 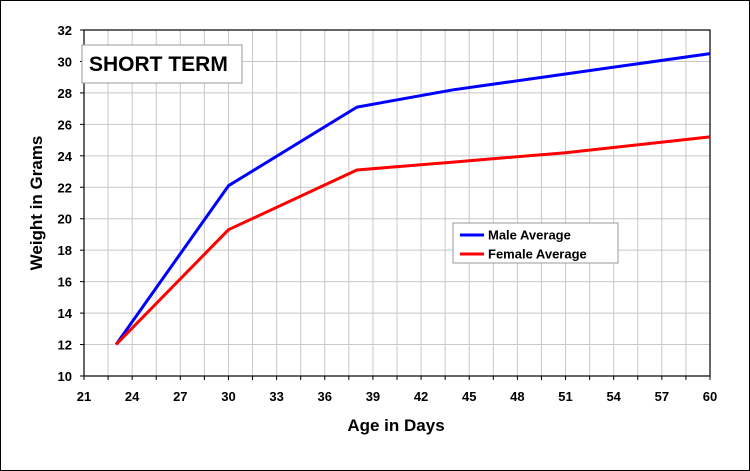 I want to click on y-axis-ticks: 10 12 14 16 18 20 22 24 26 28 30 32, so click(x=71, y=203).